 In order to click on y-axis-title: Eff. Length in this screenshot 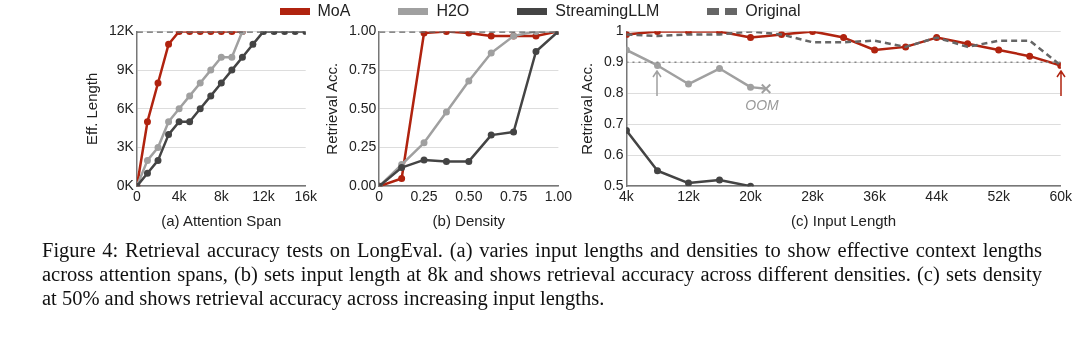, I will do `click(92, 108)`.